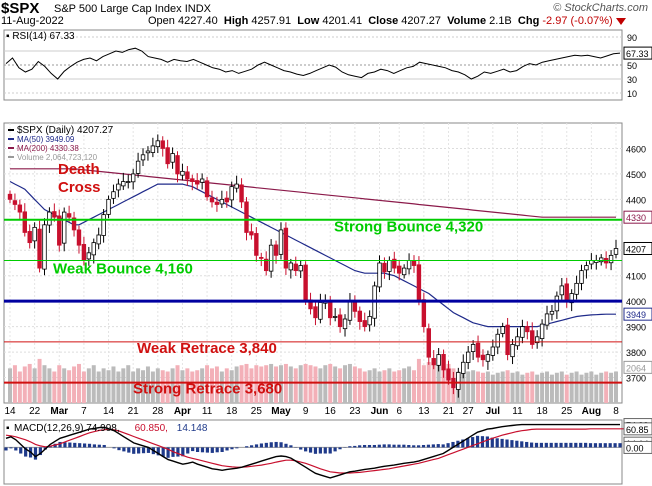 The image size is (652, 486). Describe the element at coordinates (383, 21) in the screenshot. I see `close-label: Close` at that location.